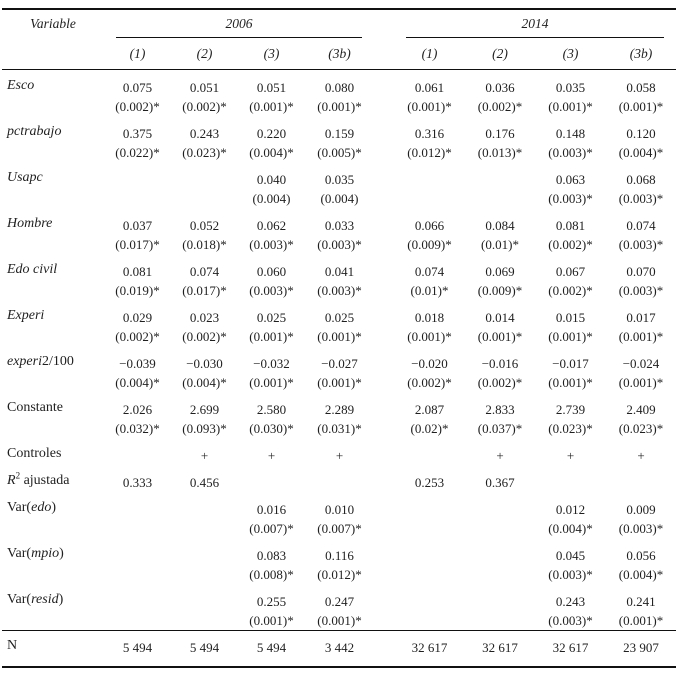  I want to click on header-group-row: Variable 2006 2014, so click(339, 23).